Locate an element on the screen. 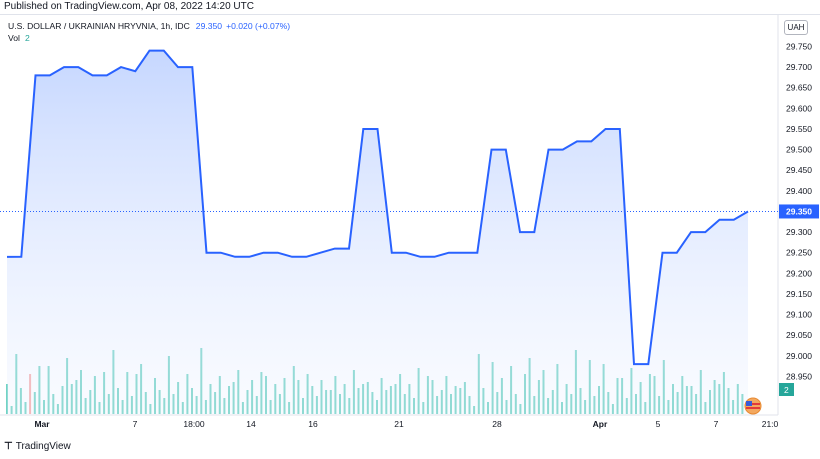 This screenshot has width=820, height=459. y-tick-label: 29.150 is located at coordinates (799, 294).